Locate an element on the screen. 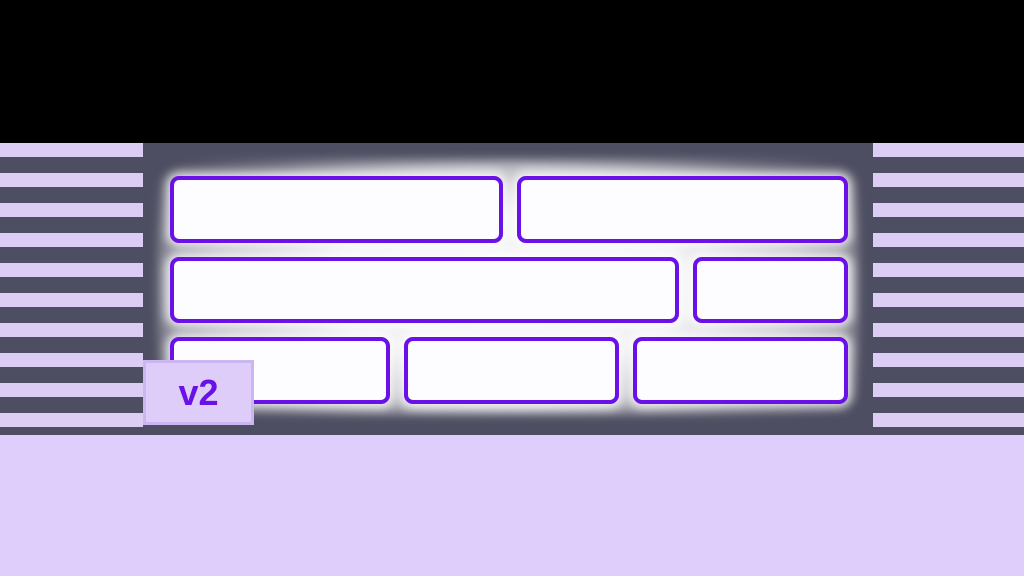 This screenshot has height=576, width=1024. brick-row1-item1 is located at coordinates (336, 209).